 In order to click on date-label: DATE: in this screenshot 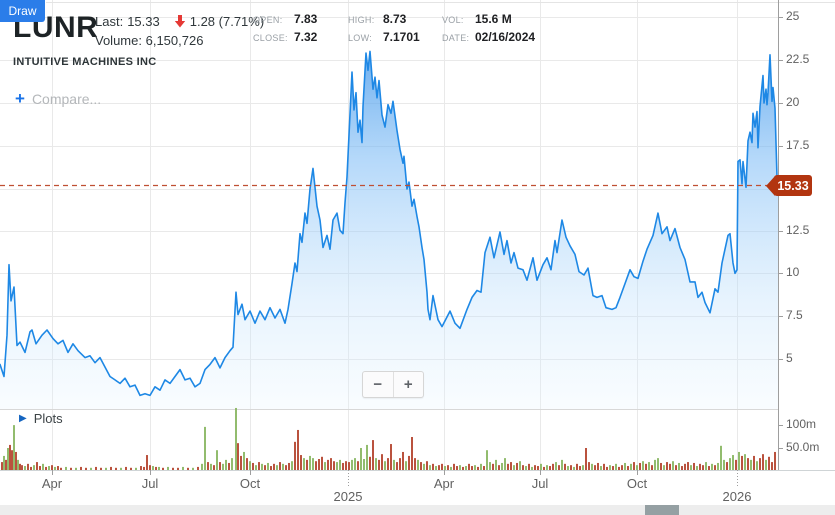, I will do `click(456, 38)`.